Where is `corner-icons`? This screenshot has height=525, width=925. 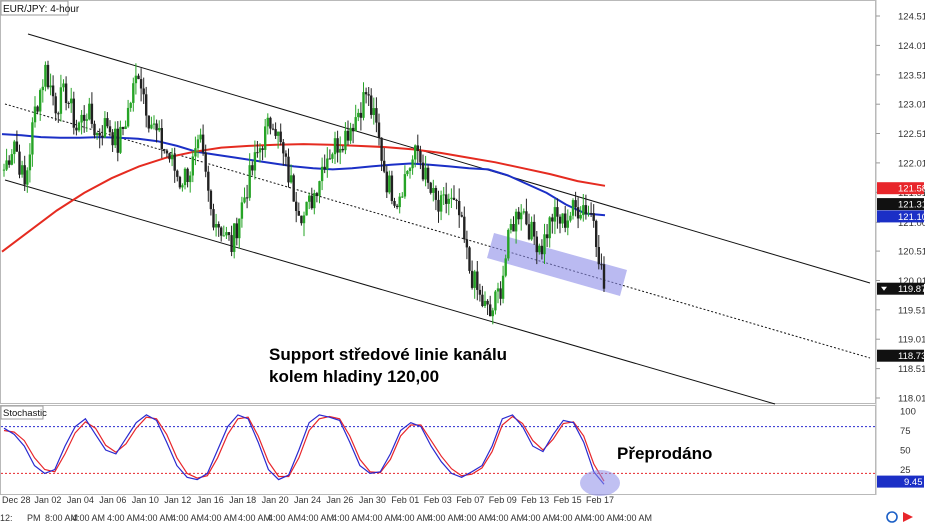 corner-icons is located at coordinates (899, 517).